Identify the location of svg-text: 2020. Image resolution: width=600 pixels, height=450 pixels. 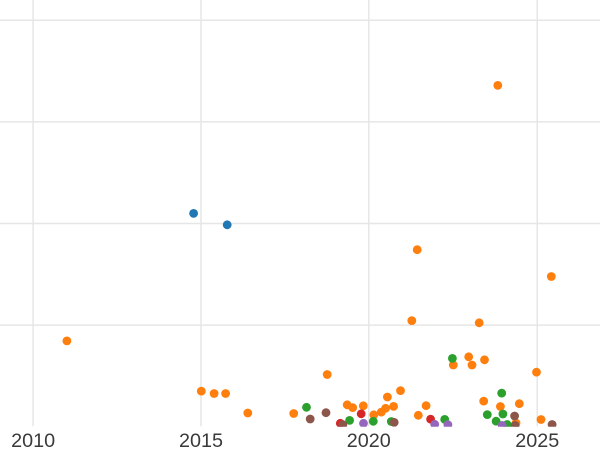
(369, 440).